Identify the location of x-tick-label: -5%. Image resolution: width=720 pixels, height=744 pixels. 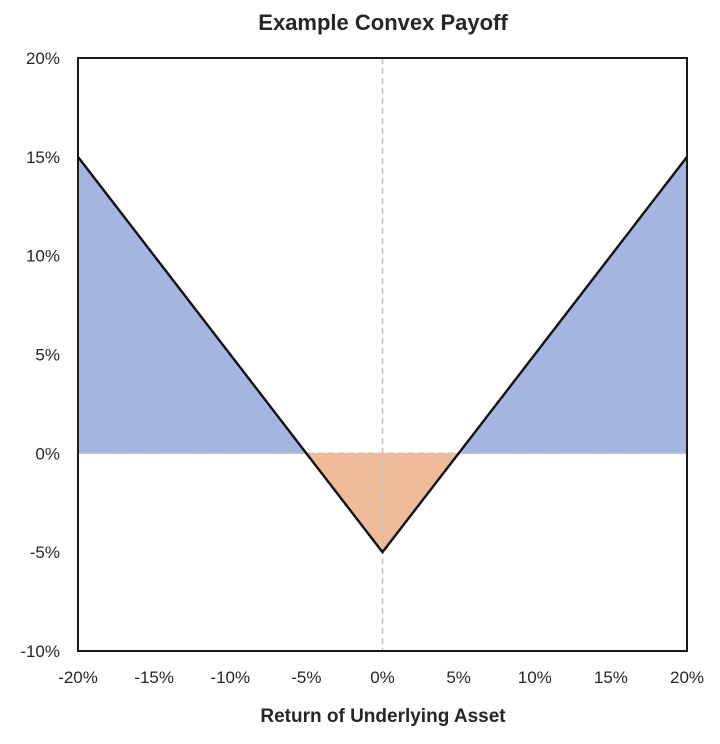
(306, 677).